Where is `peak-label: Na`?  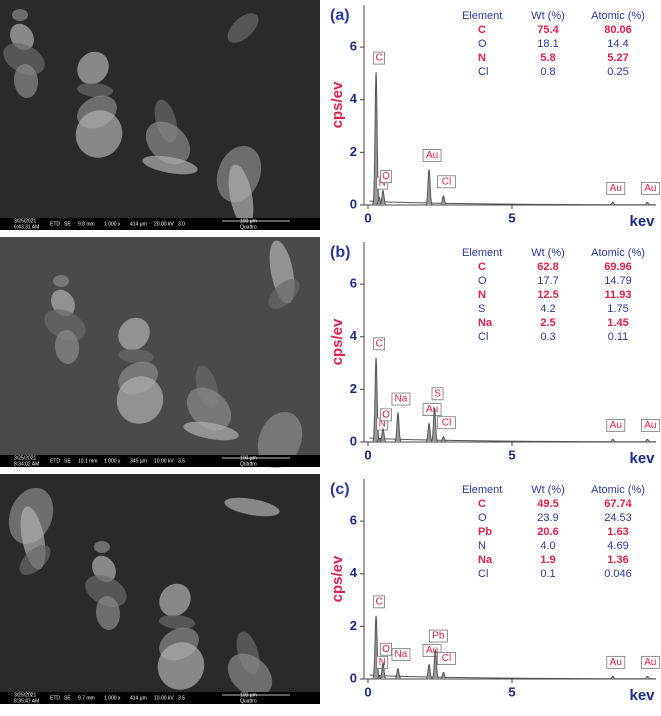
peak-label: Na is located at coordinates (401, 399).